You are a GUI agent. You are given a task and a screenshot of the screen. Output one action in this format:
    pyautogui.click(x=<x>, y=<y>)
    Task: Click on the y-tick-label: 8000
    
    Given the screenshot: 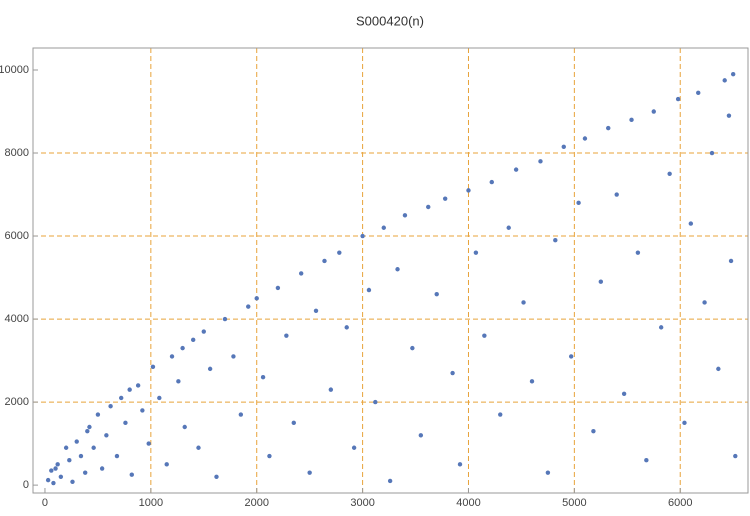 What is the action you would take?
    pyautogui.click(x=17, y=153)
    